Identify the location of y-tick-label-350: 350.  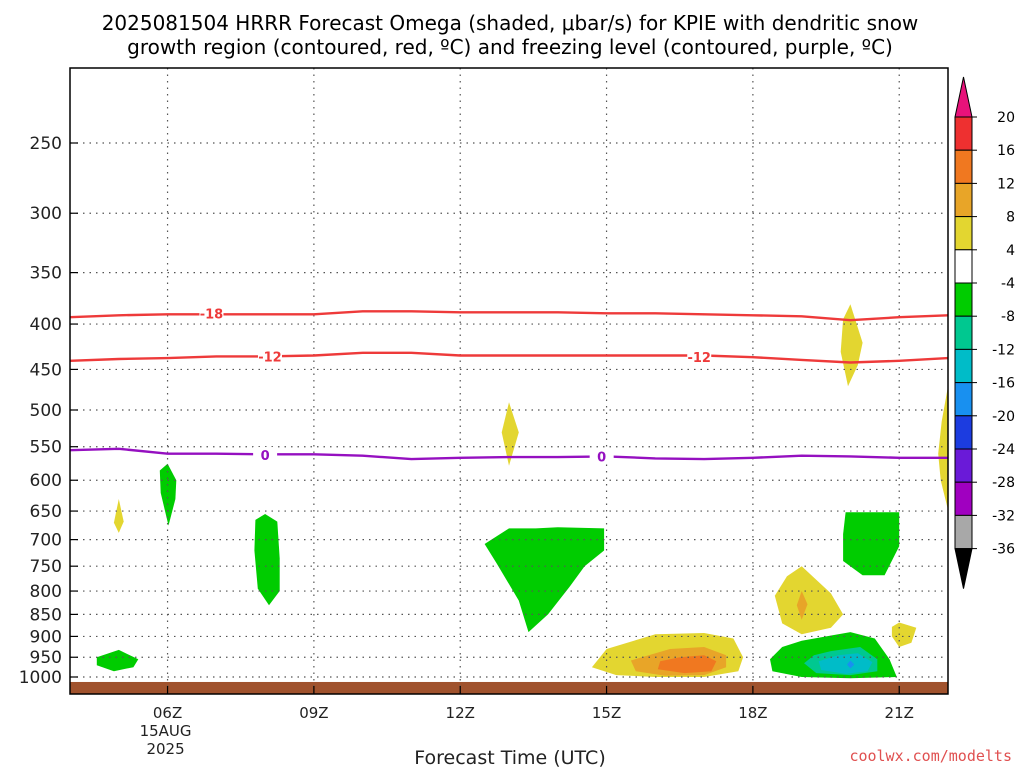
(46, 274).